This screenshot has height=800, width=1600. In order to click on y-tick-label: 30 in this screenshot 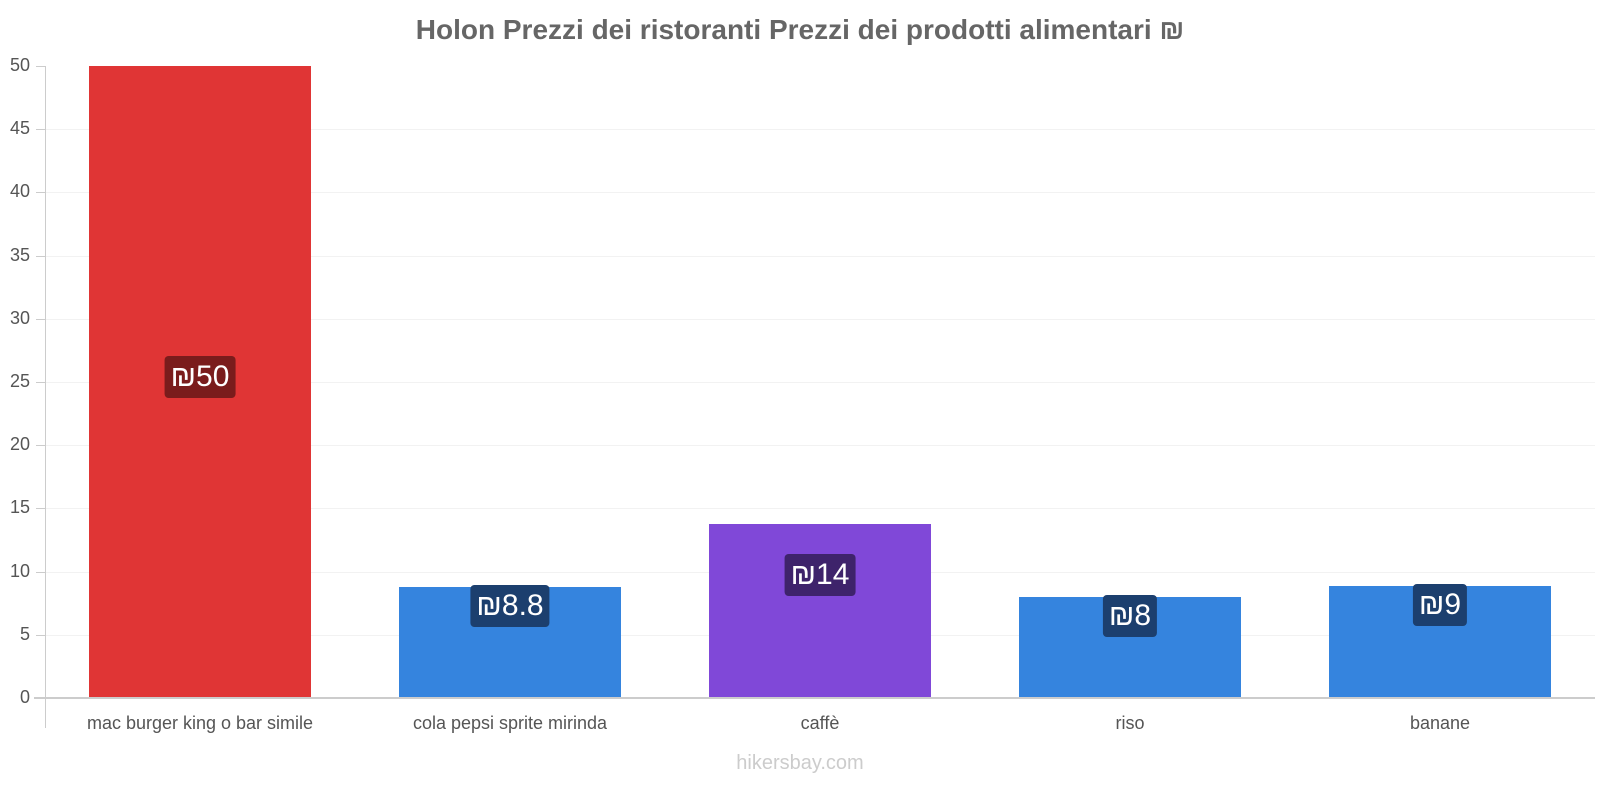, I will do `click(19, 317)`.